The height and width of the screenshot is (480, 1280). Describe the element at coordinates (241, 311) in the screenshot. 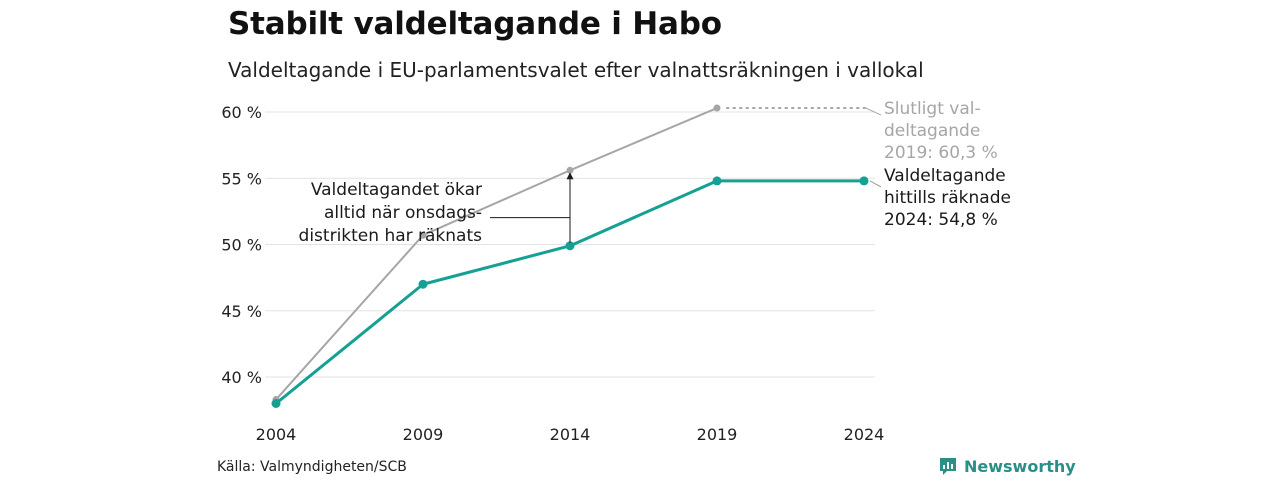

I see `y-tick-label: 45 %` at that location.